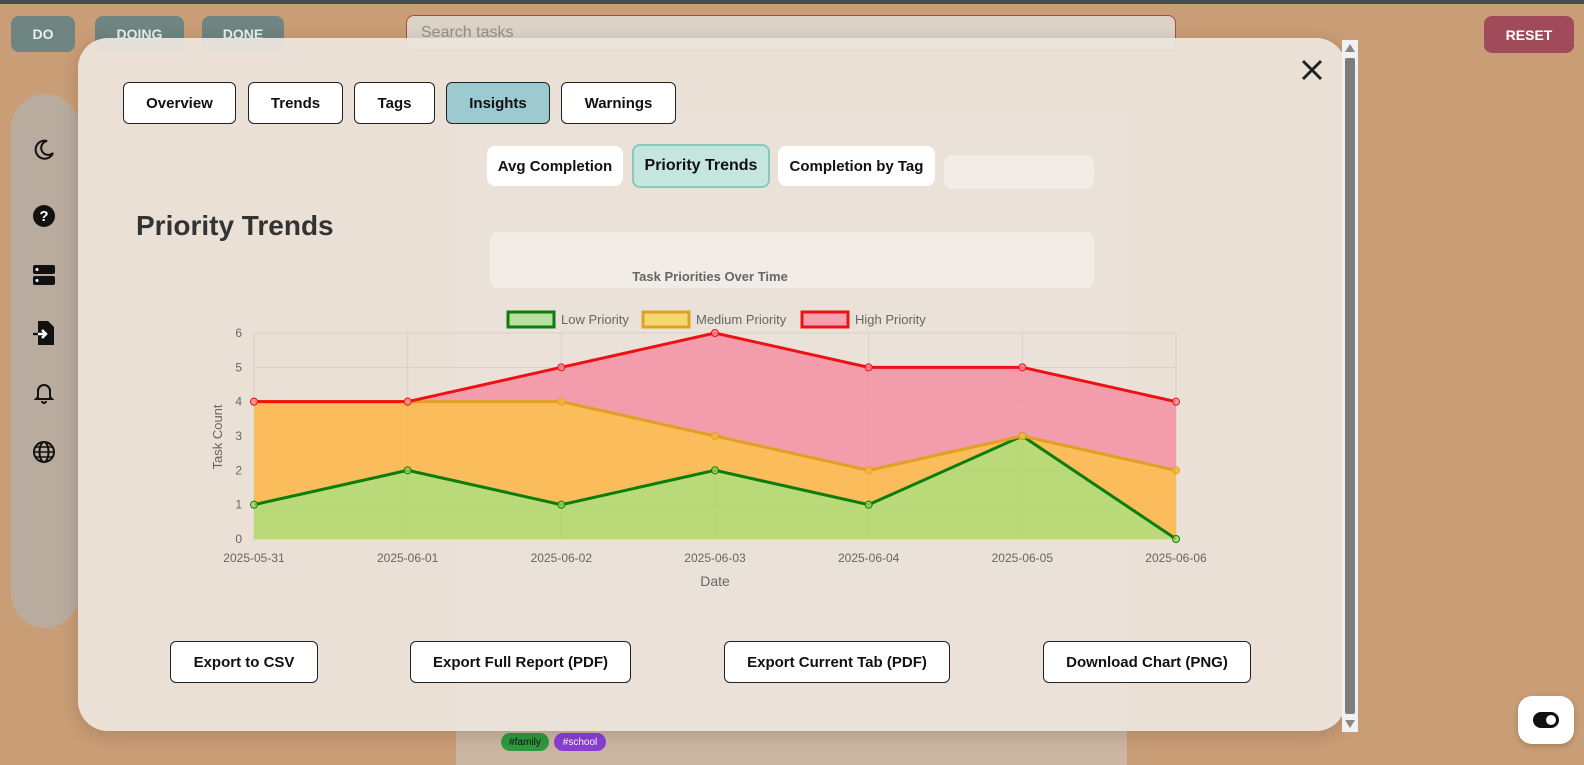 This screenshot has width=1584, height=765. Describe the element at coordinates (394, 103) in the screenshot. I see `tab-tags: Tags` at that location.